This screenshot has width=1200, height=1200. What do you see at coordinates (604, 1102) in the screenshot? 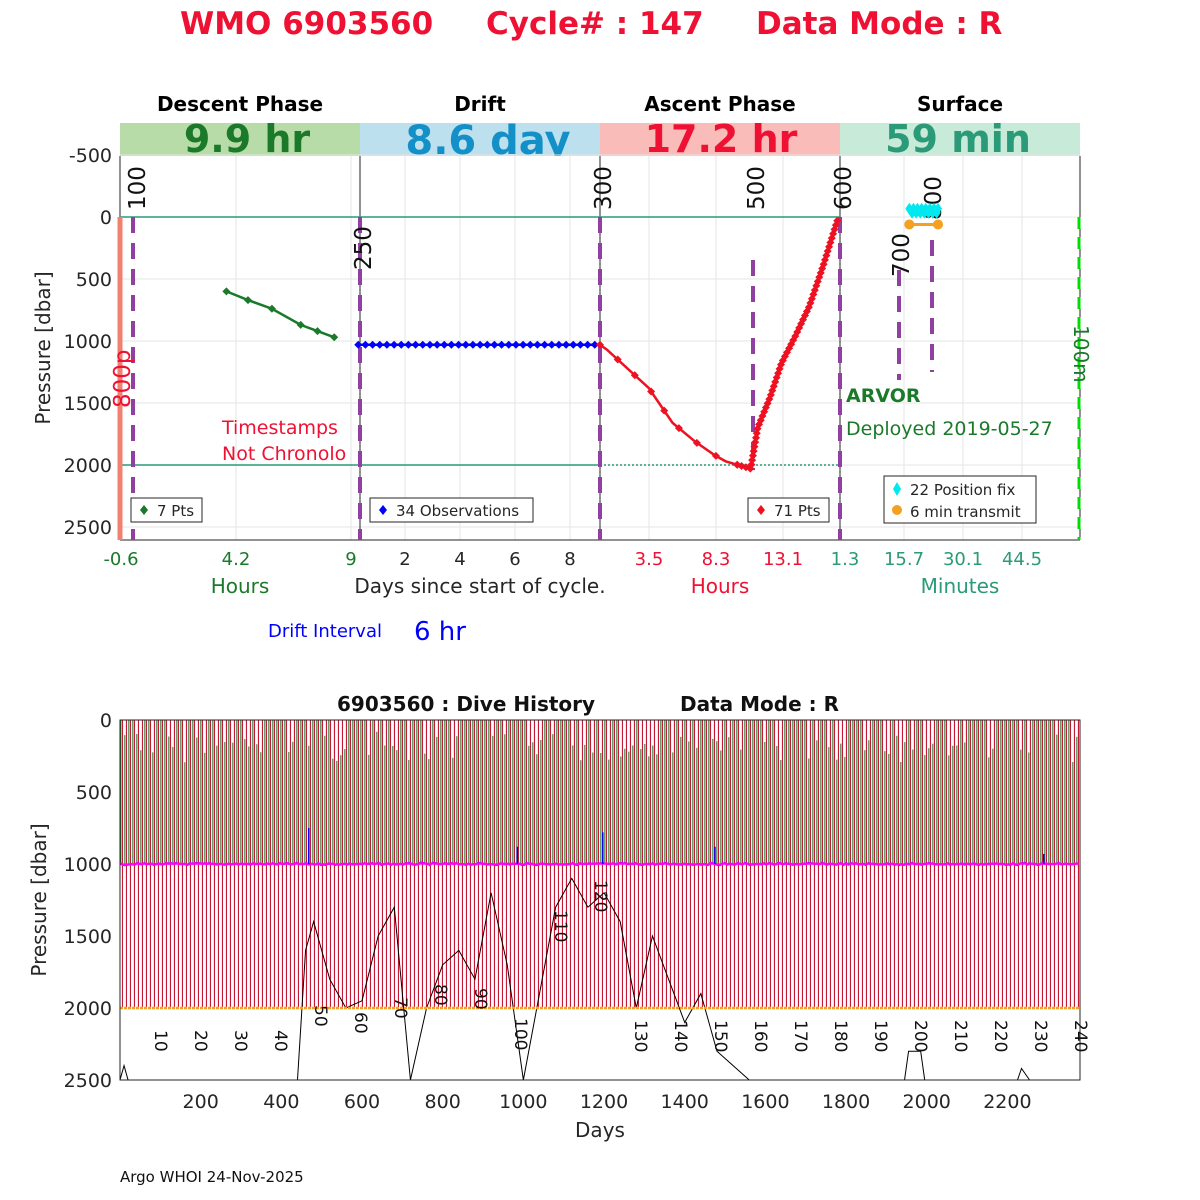
I see `x-tick: 1200` at bounding box center [604, 1102].